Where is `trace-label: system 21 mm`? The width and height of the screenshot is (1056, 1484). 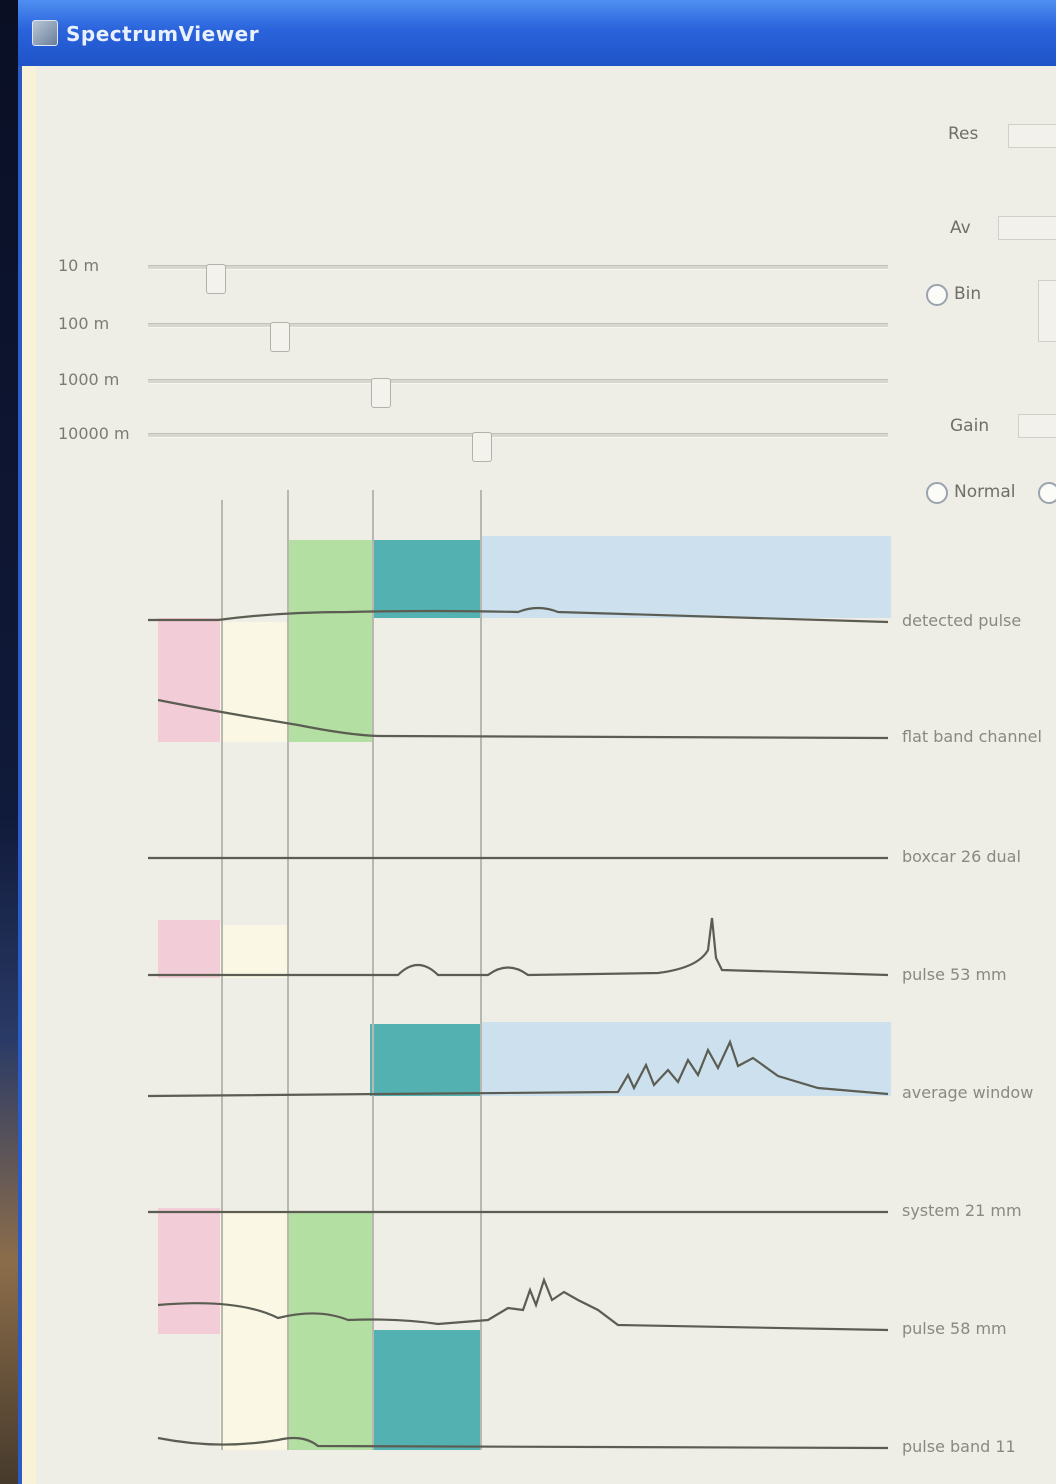 trace-label: system 21 mm is located at coordinates (962, 1210).